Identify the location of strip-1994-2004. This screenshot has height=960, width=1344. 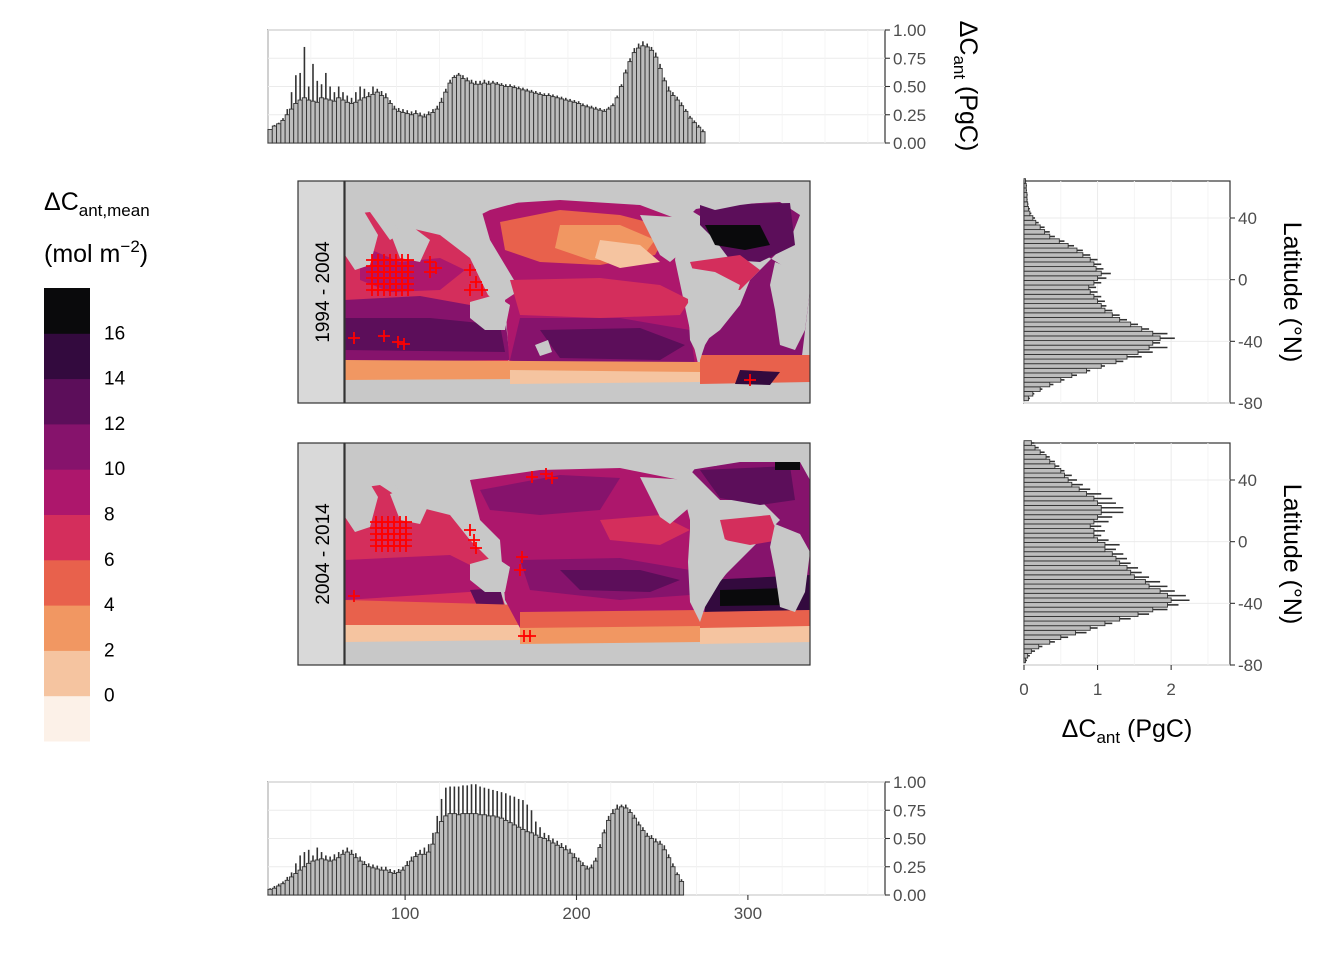
(321, 292).